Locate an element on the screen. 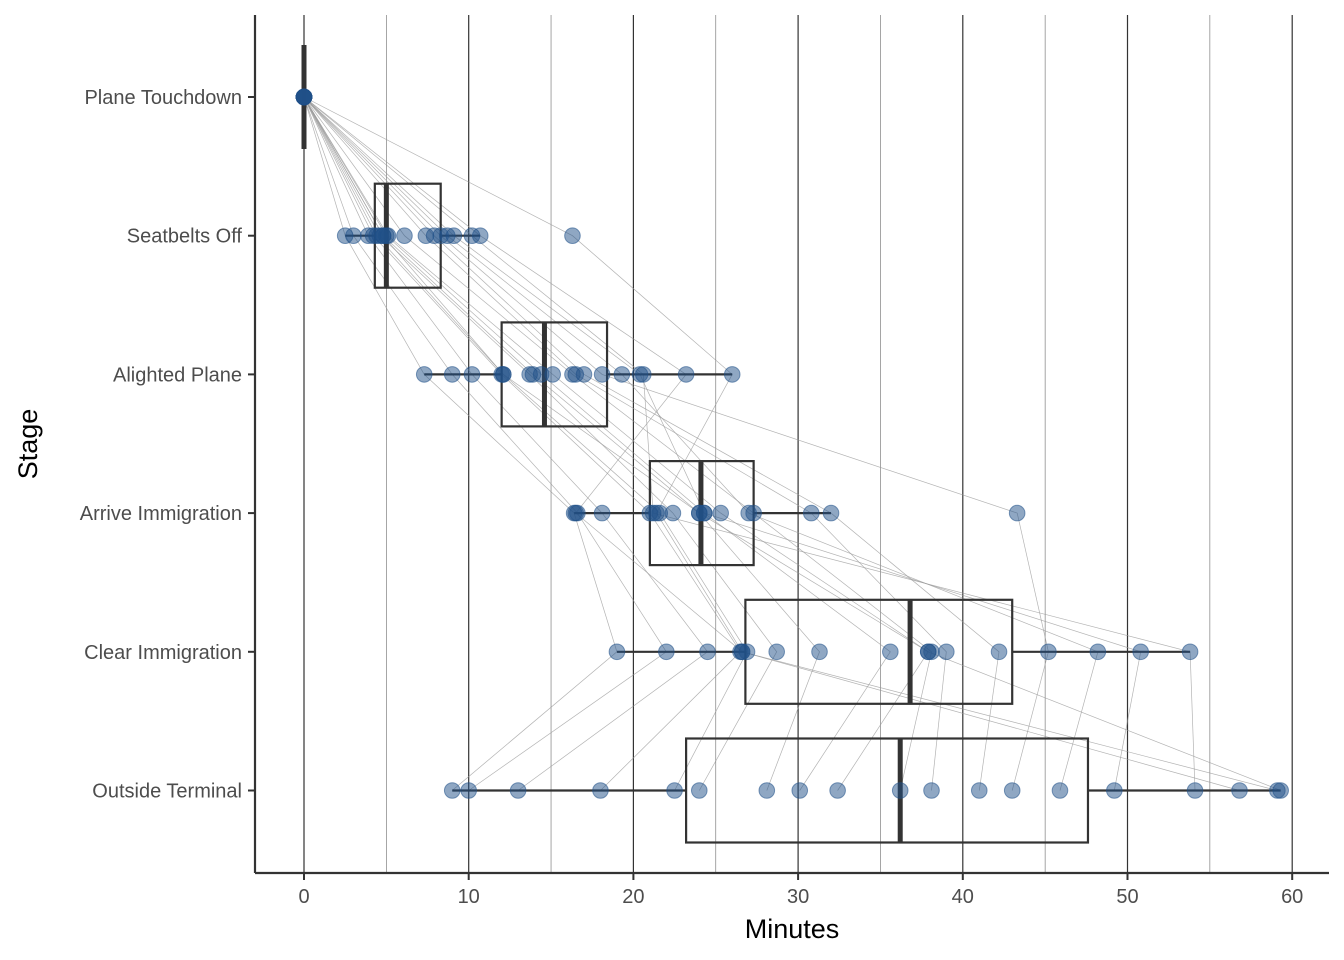  x-tick-label: 10 is located at coordinates (469, 897).